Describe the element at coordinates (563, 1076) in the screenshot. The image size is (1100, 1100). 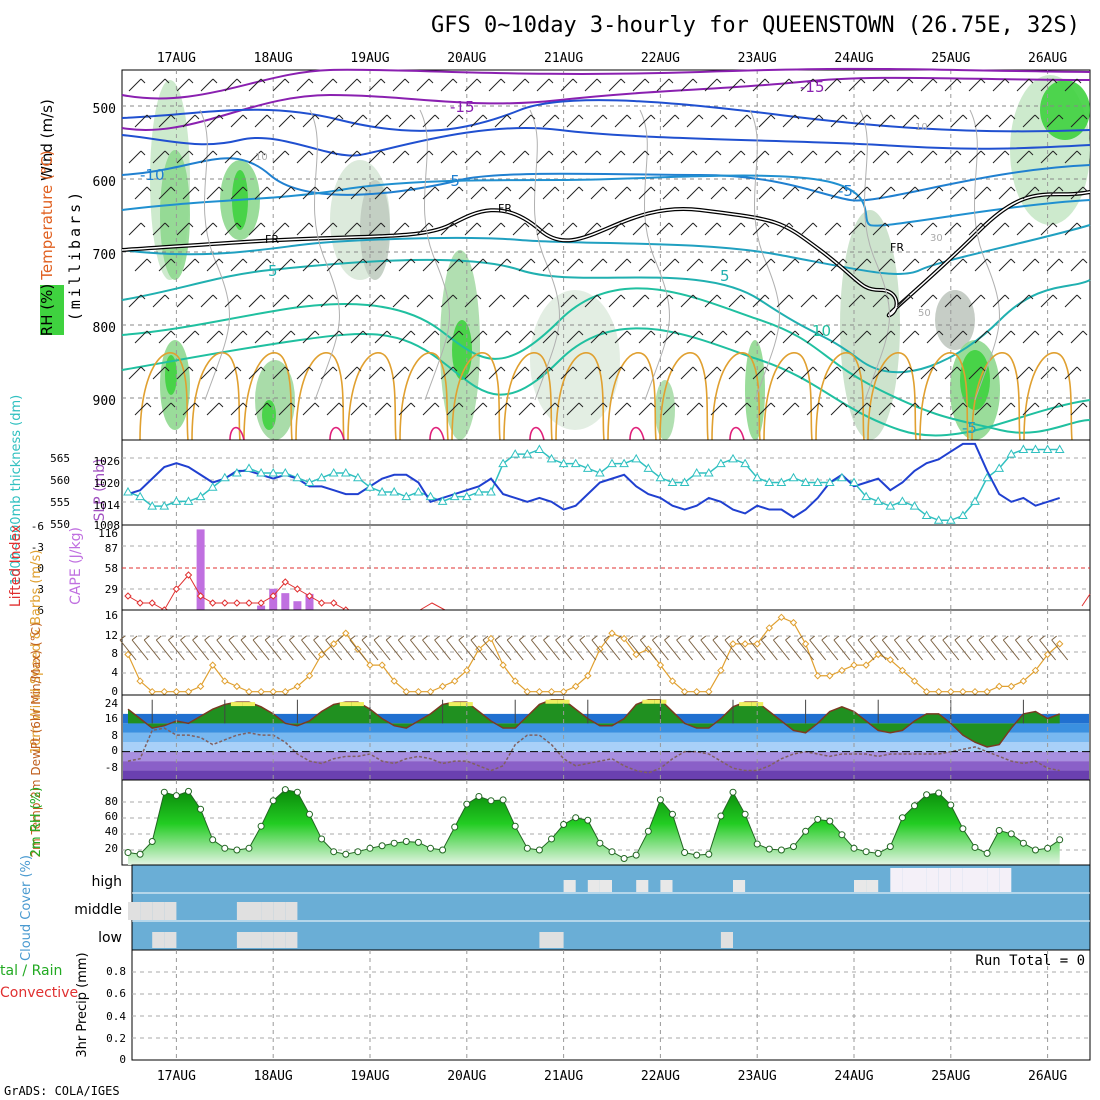
I see `date-label-bottom: 21AUG` at that location.